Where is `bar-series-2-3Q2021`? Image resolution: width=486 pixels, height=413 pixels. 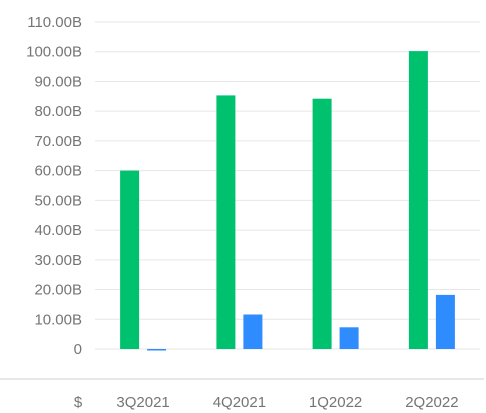
bar-series-2-3Q2021 is located at coordinates (157, 350).